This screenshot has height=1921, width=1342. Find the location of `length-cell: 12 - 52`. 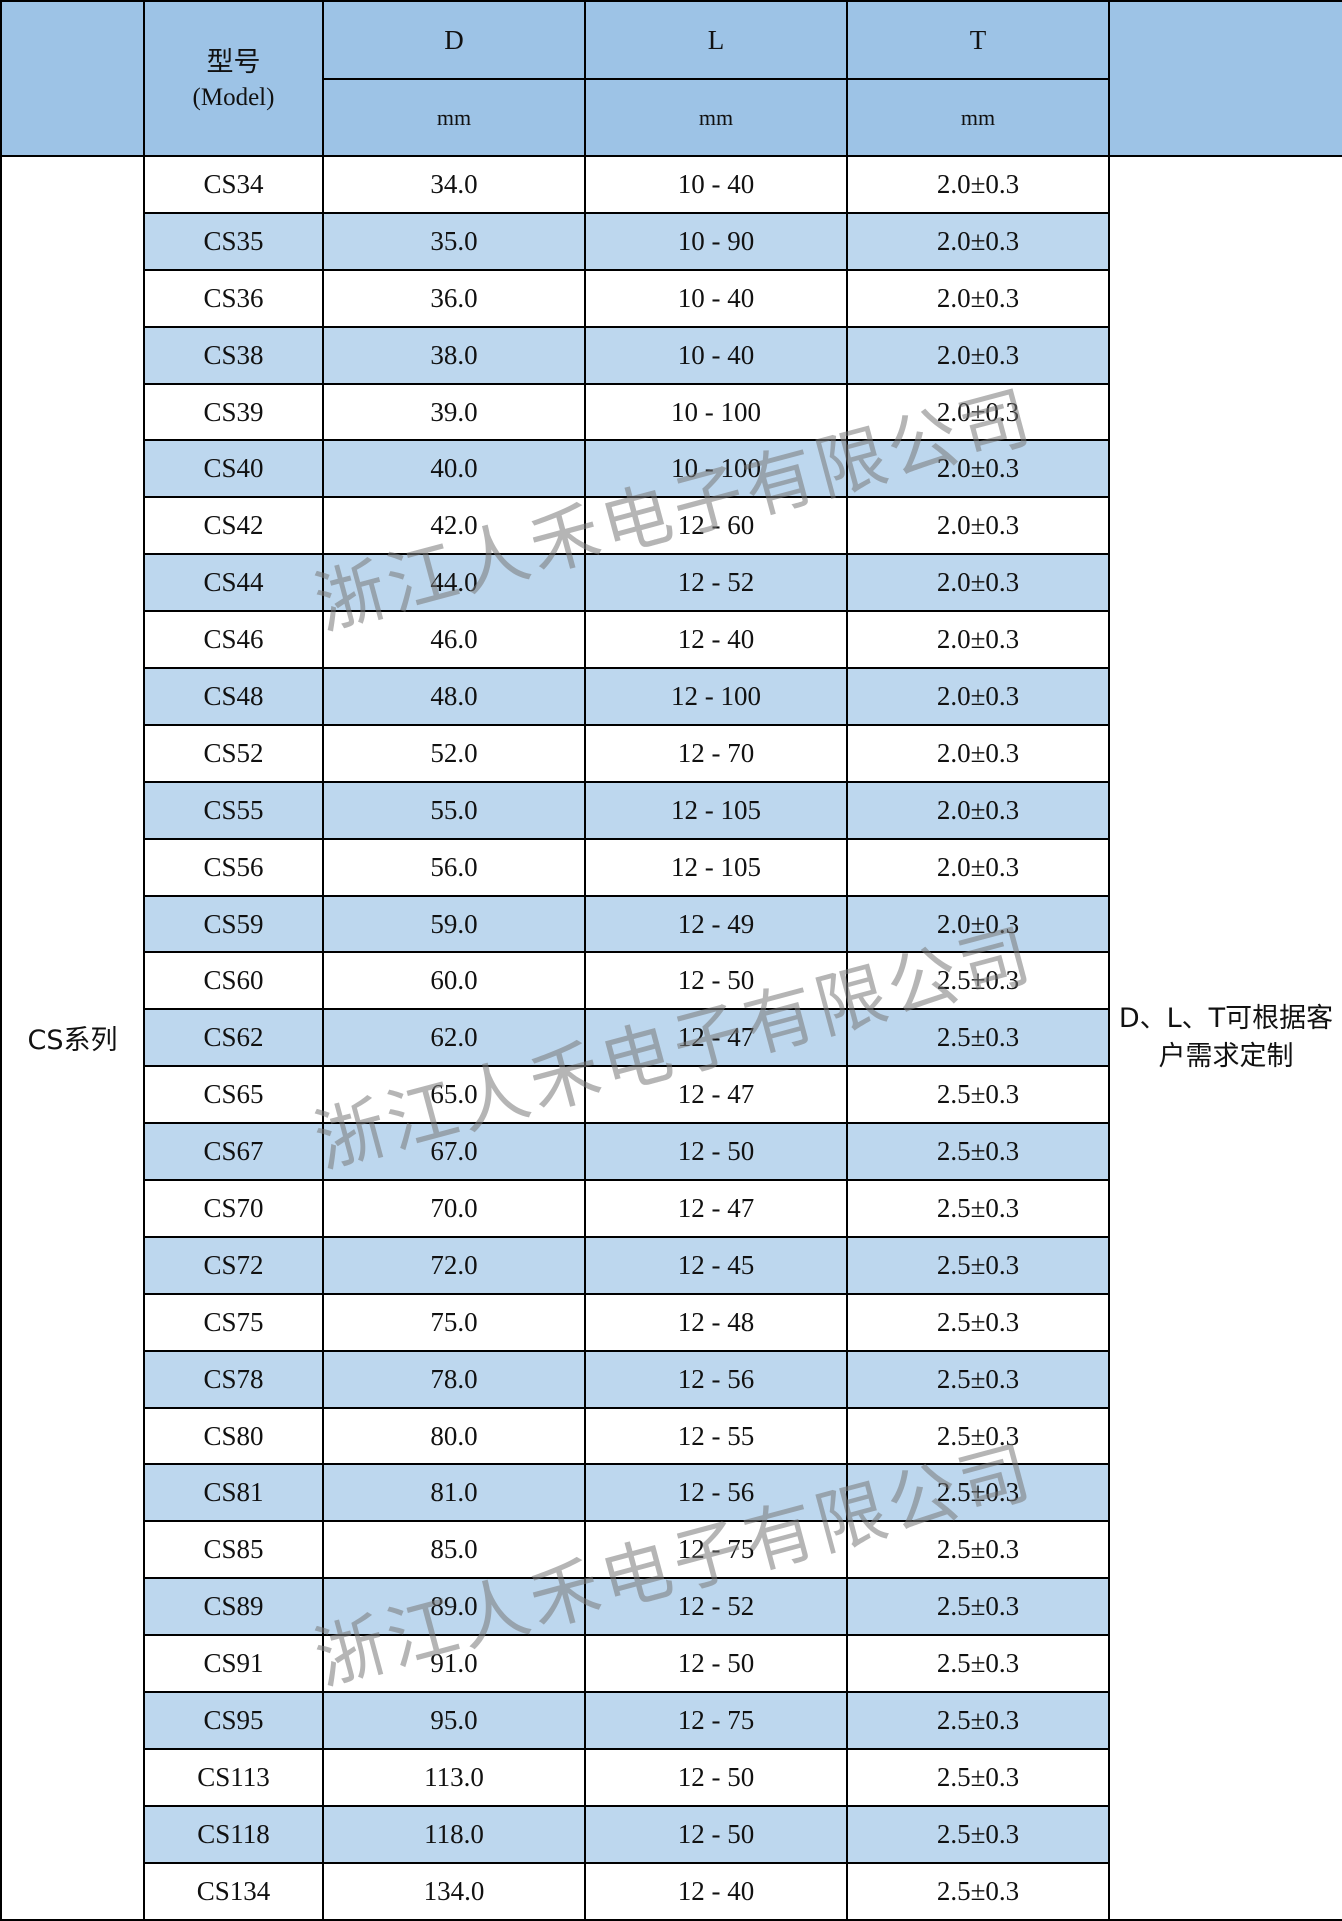

length-cell: 12 - 52 is located at coordinates (716, 1607).